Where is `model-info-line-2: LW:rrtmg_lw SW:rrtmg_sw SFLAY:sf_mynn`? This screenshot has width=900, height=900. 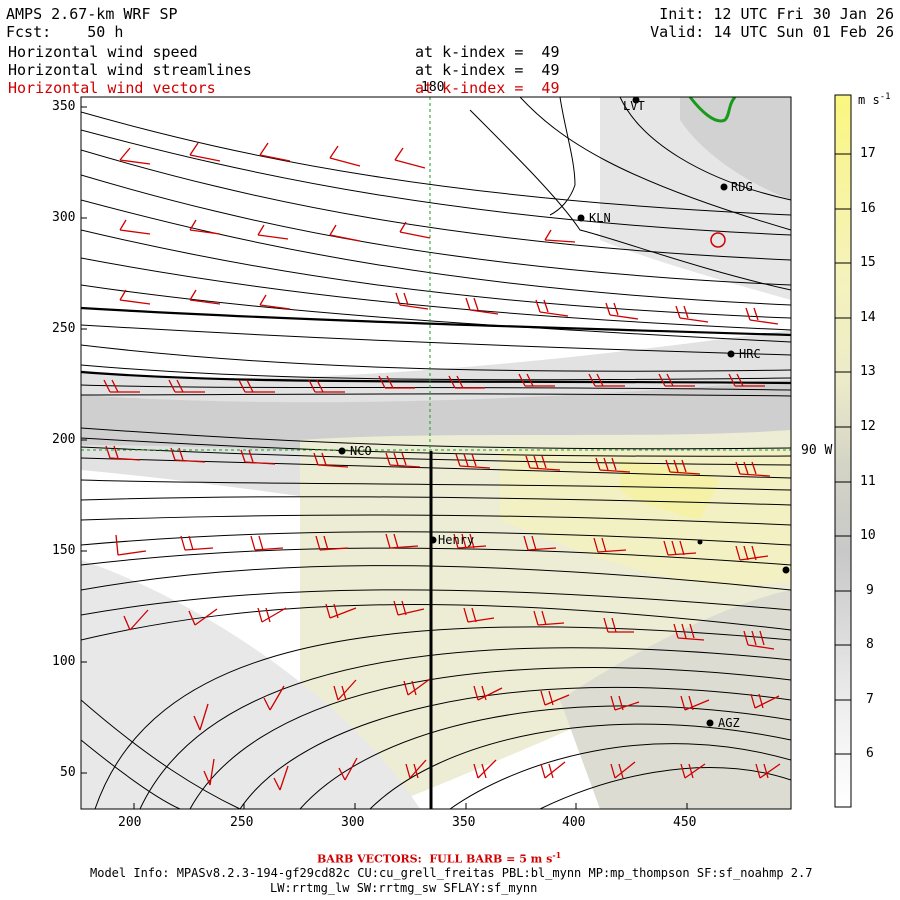
model-info-line-2: LW:rrtmg_lw SW:rrtmg_sw SFLAY:sf_mynn is located at coordinates (404, 888).